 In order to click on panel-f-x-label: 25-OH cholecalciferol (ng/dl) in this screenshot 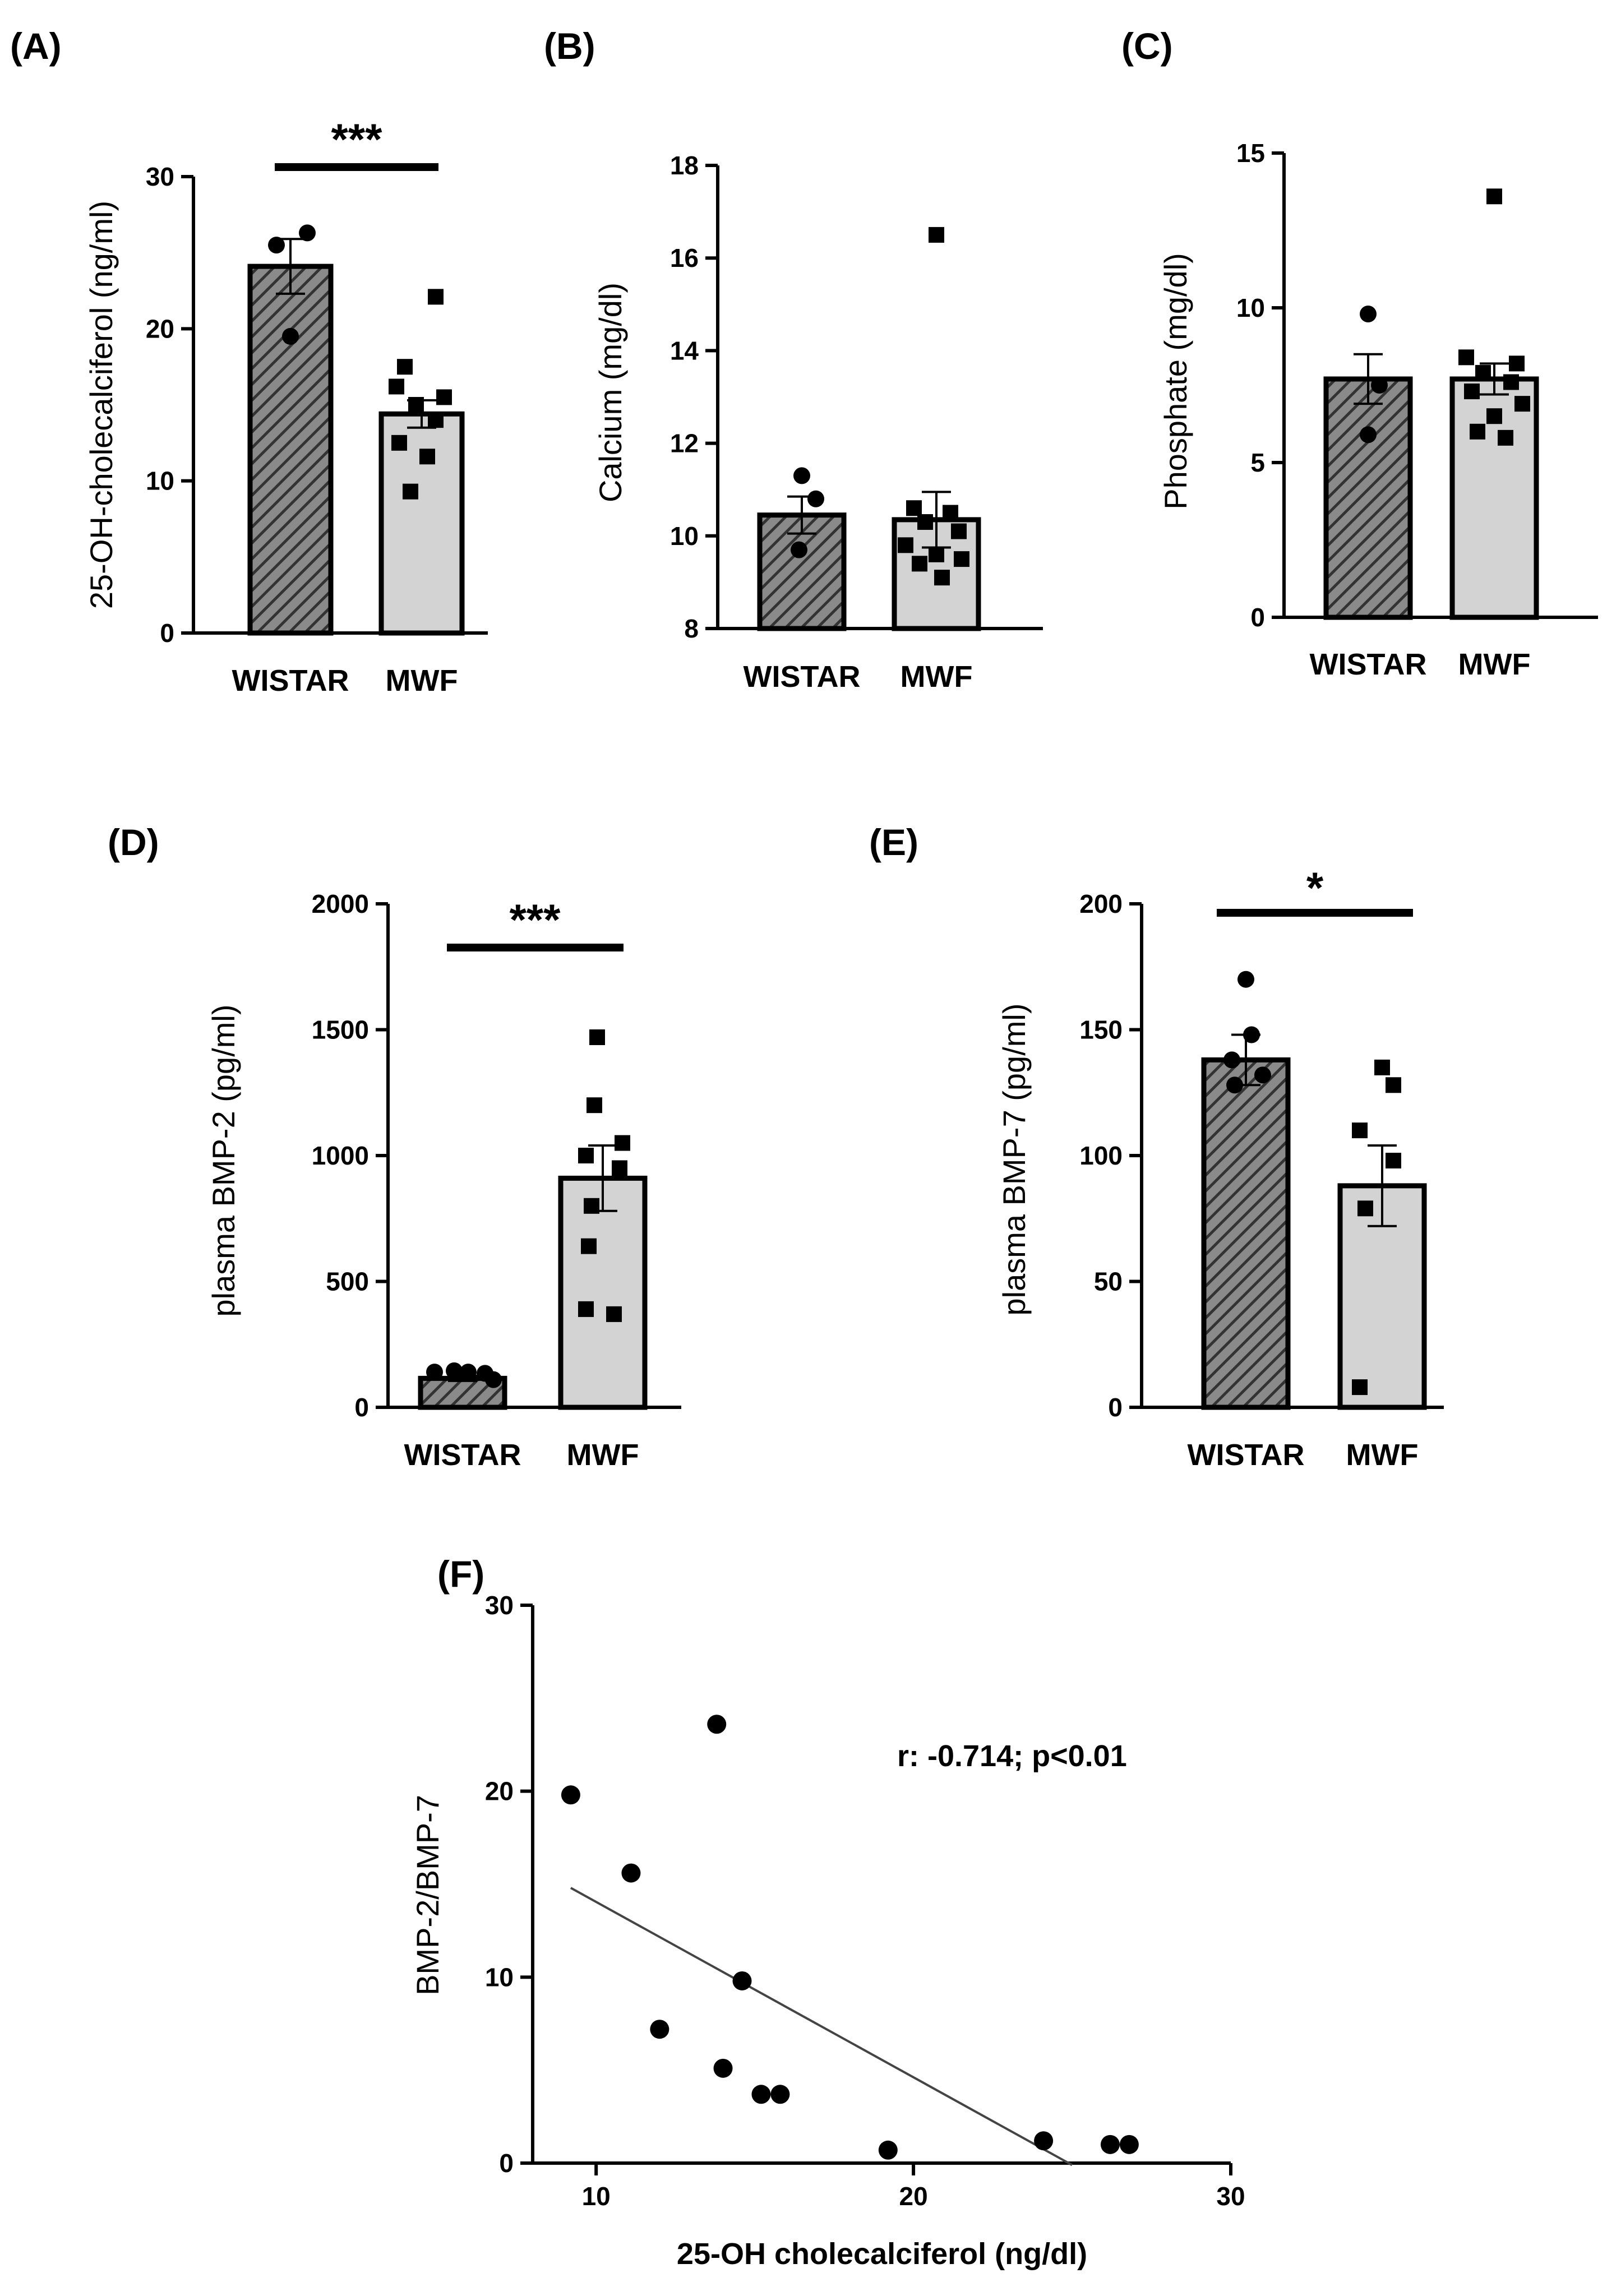, I will do `click(882, 2254)`.